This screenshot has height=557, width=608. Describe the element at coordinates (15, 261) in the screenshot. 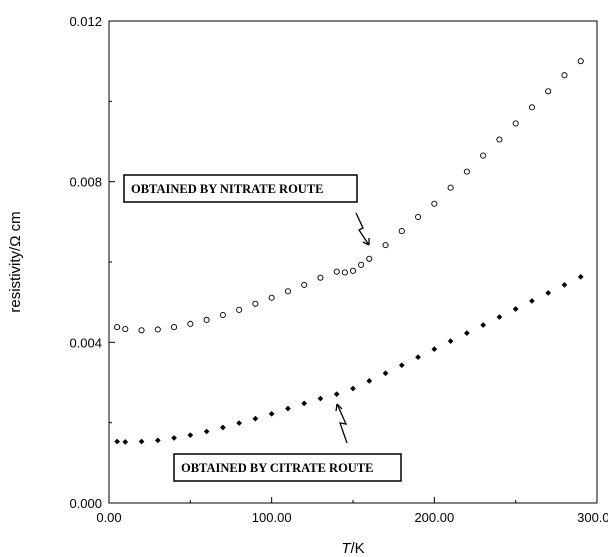

I see `y-axis-label: resistivity/Ω cm` at that location.